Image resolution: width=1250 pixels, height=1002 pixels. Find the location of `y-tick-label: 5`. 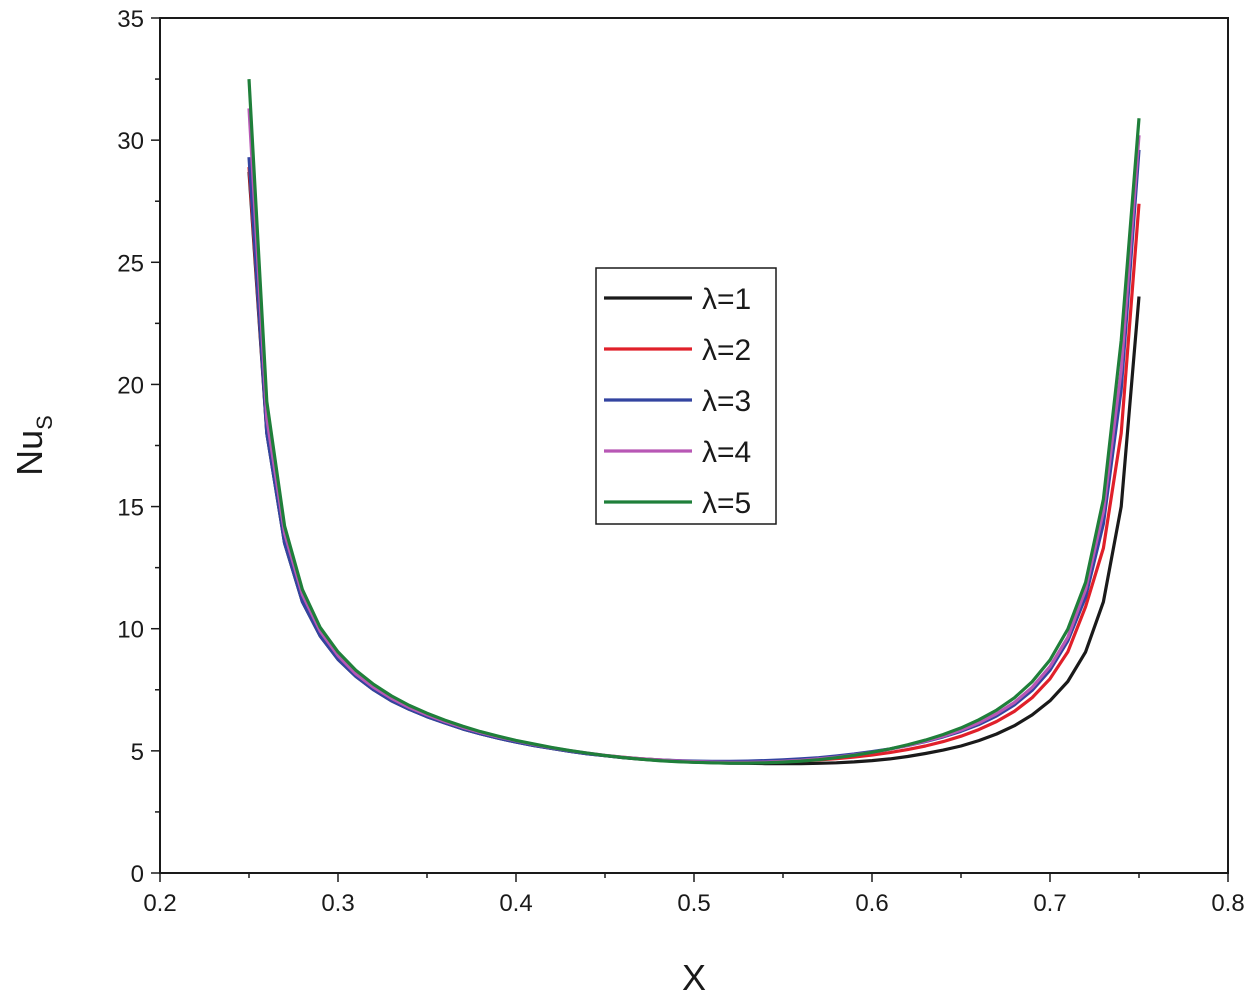

y-tick-label: 5 is located at coordinates (137, 752).